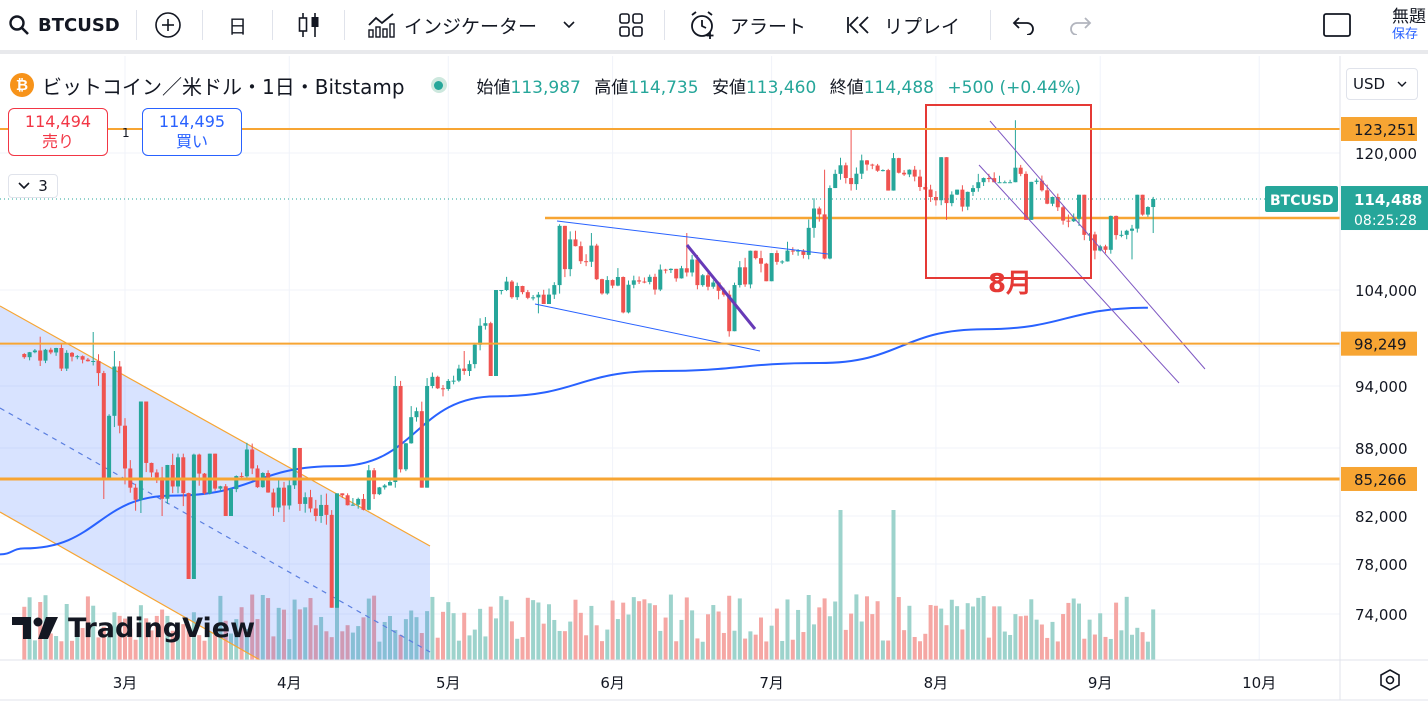  Describe the element at coordinates (1388, 200) in the screenshot. I see `last-price-label: 114,488` at that location.